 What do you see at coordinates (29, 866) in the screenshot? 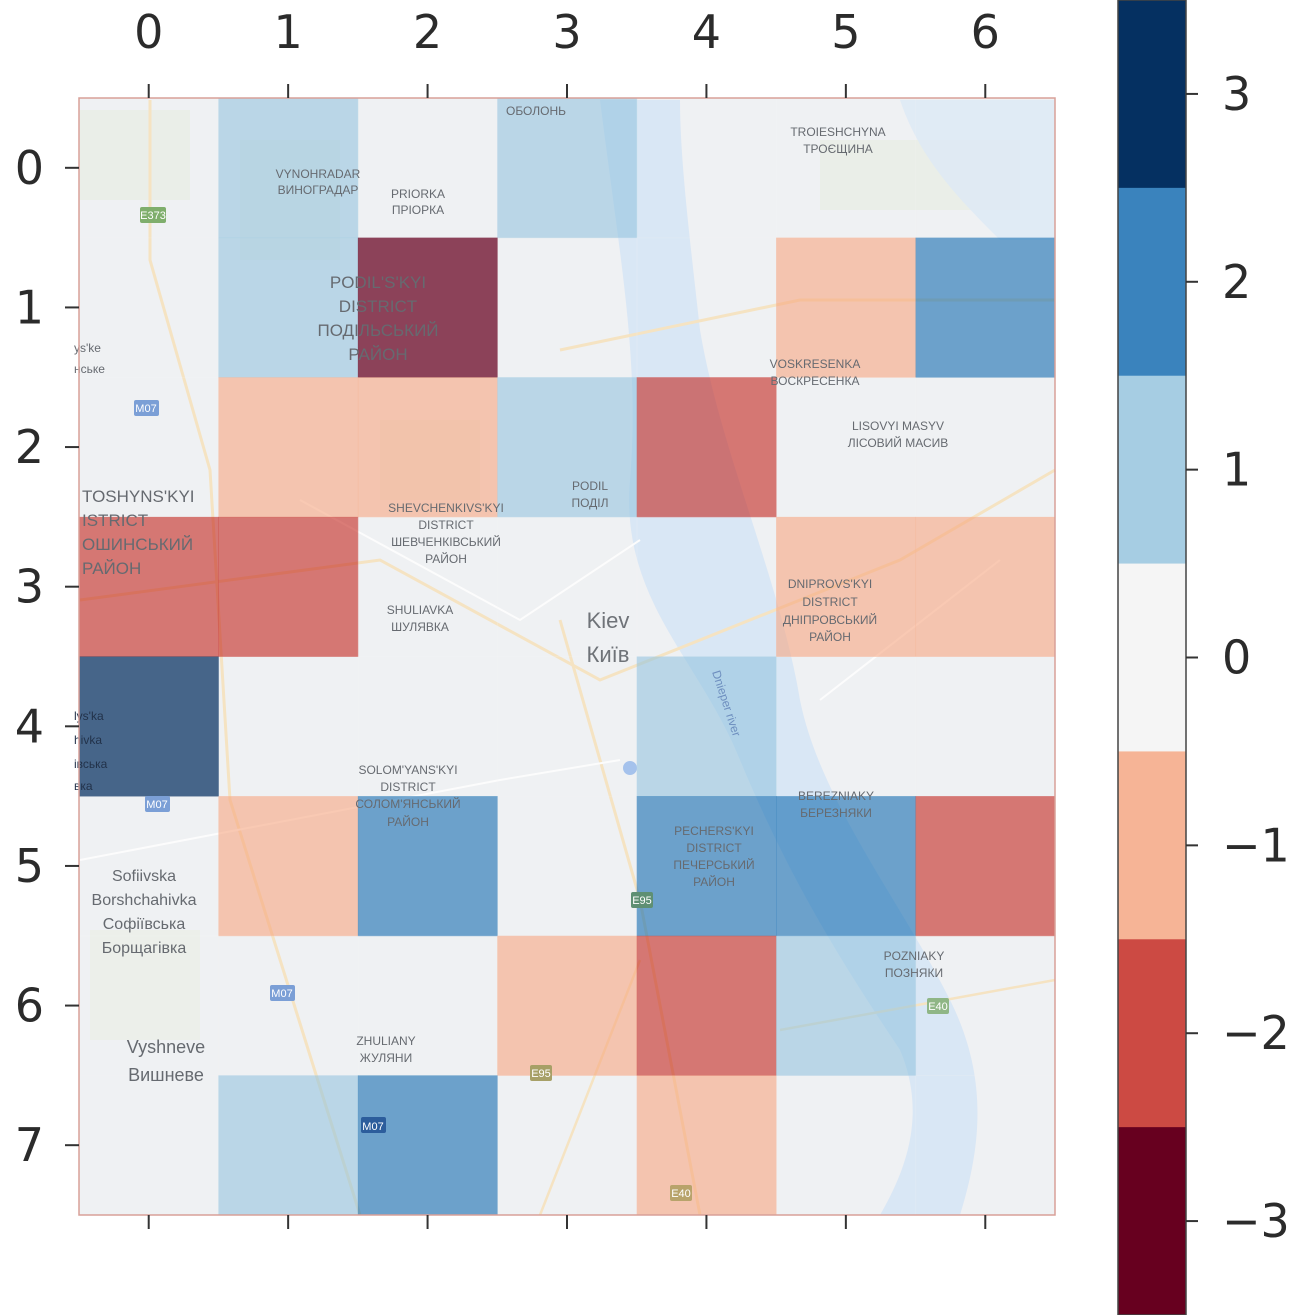
I see `y-tick-label: 5` at bounding box center [29, 866].